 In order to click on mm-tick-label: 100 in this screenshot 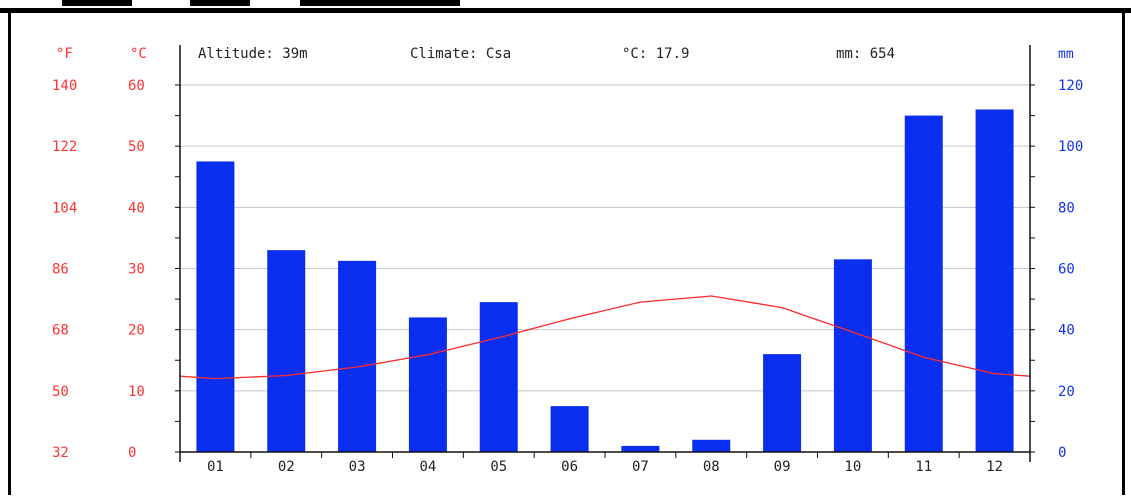, I will do `click(1070, 147)`.